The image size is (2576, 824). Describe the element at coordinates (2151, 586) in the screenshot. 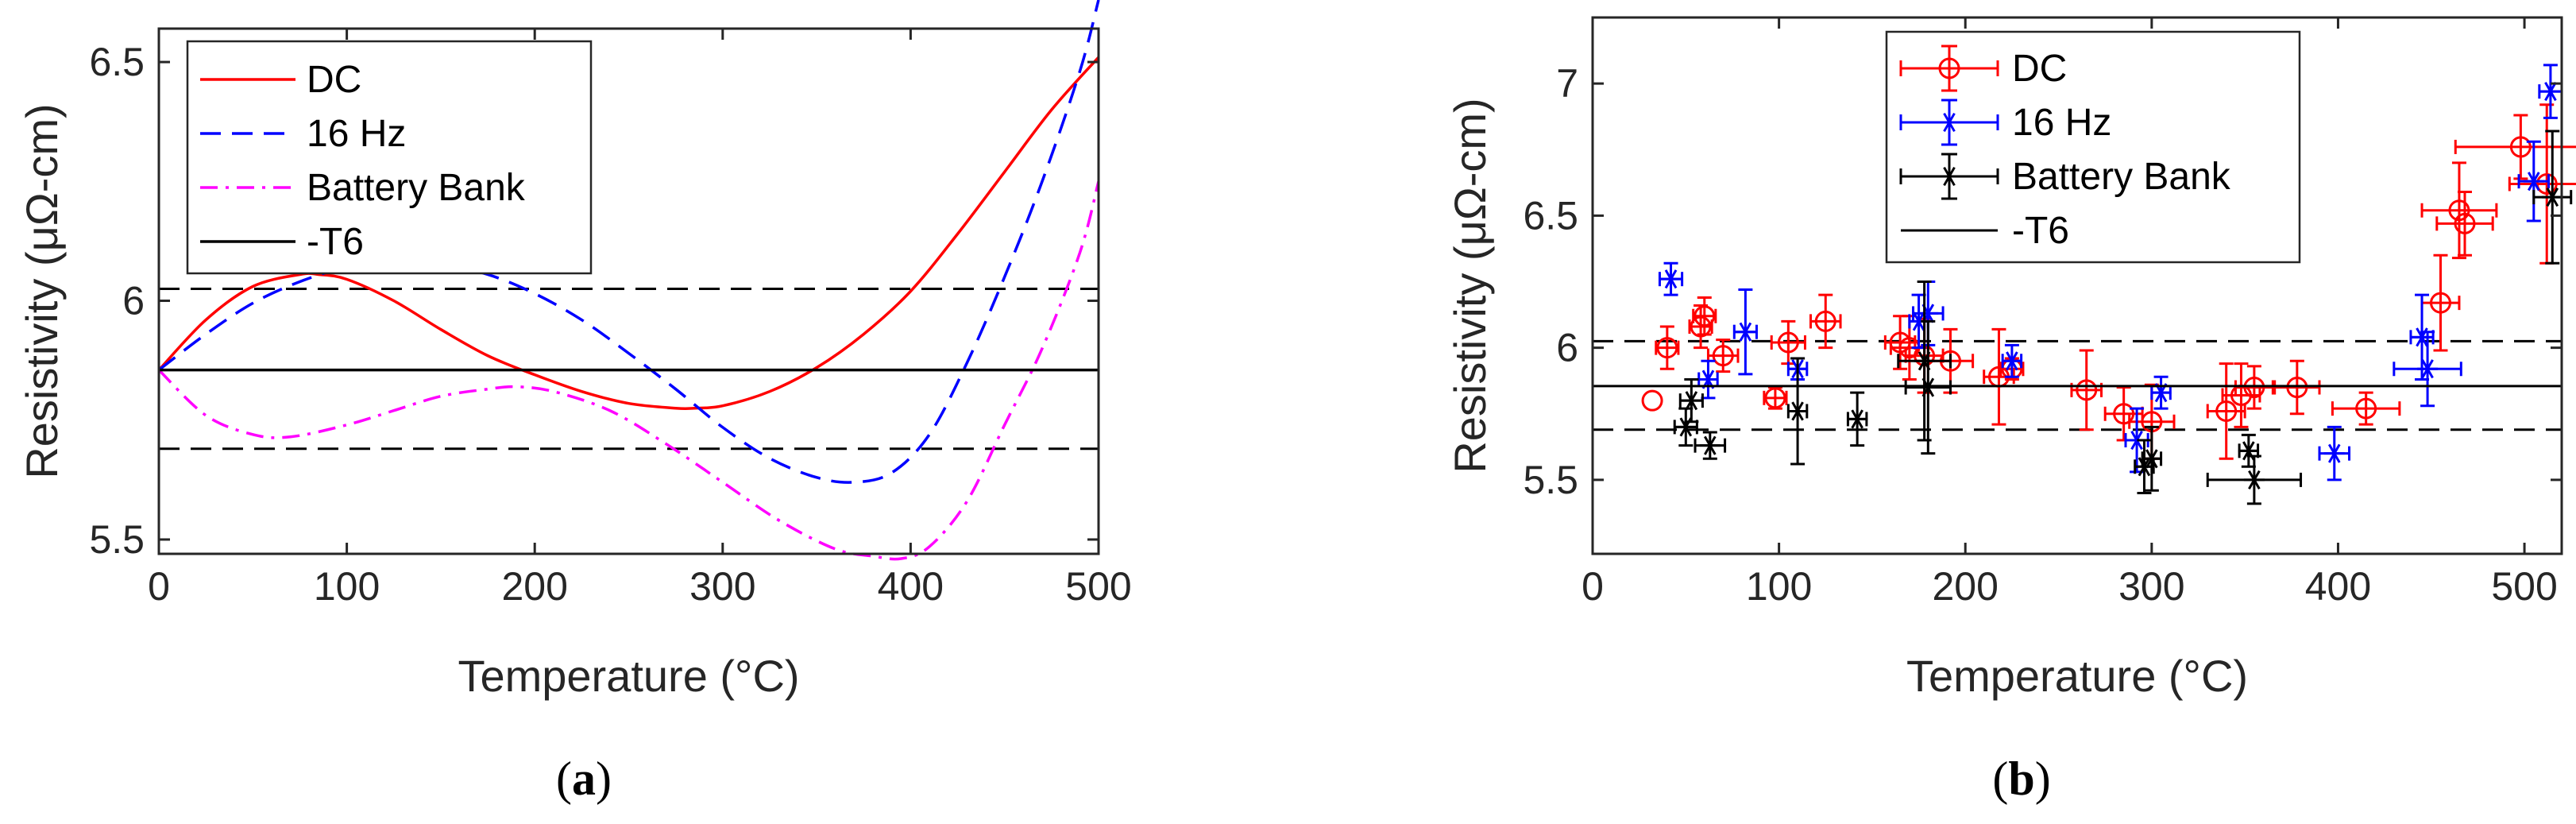

I see `x-tick-label: 300` at that location.